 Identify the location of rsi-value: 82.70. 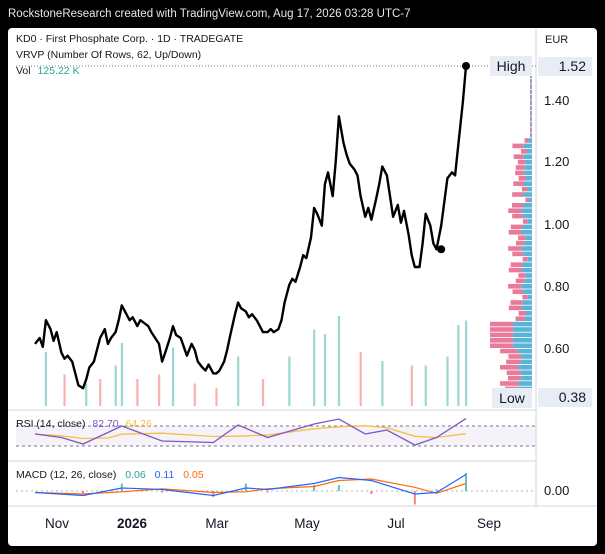
(105, 424).